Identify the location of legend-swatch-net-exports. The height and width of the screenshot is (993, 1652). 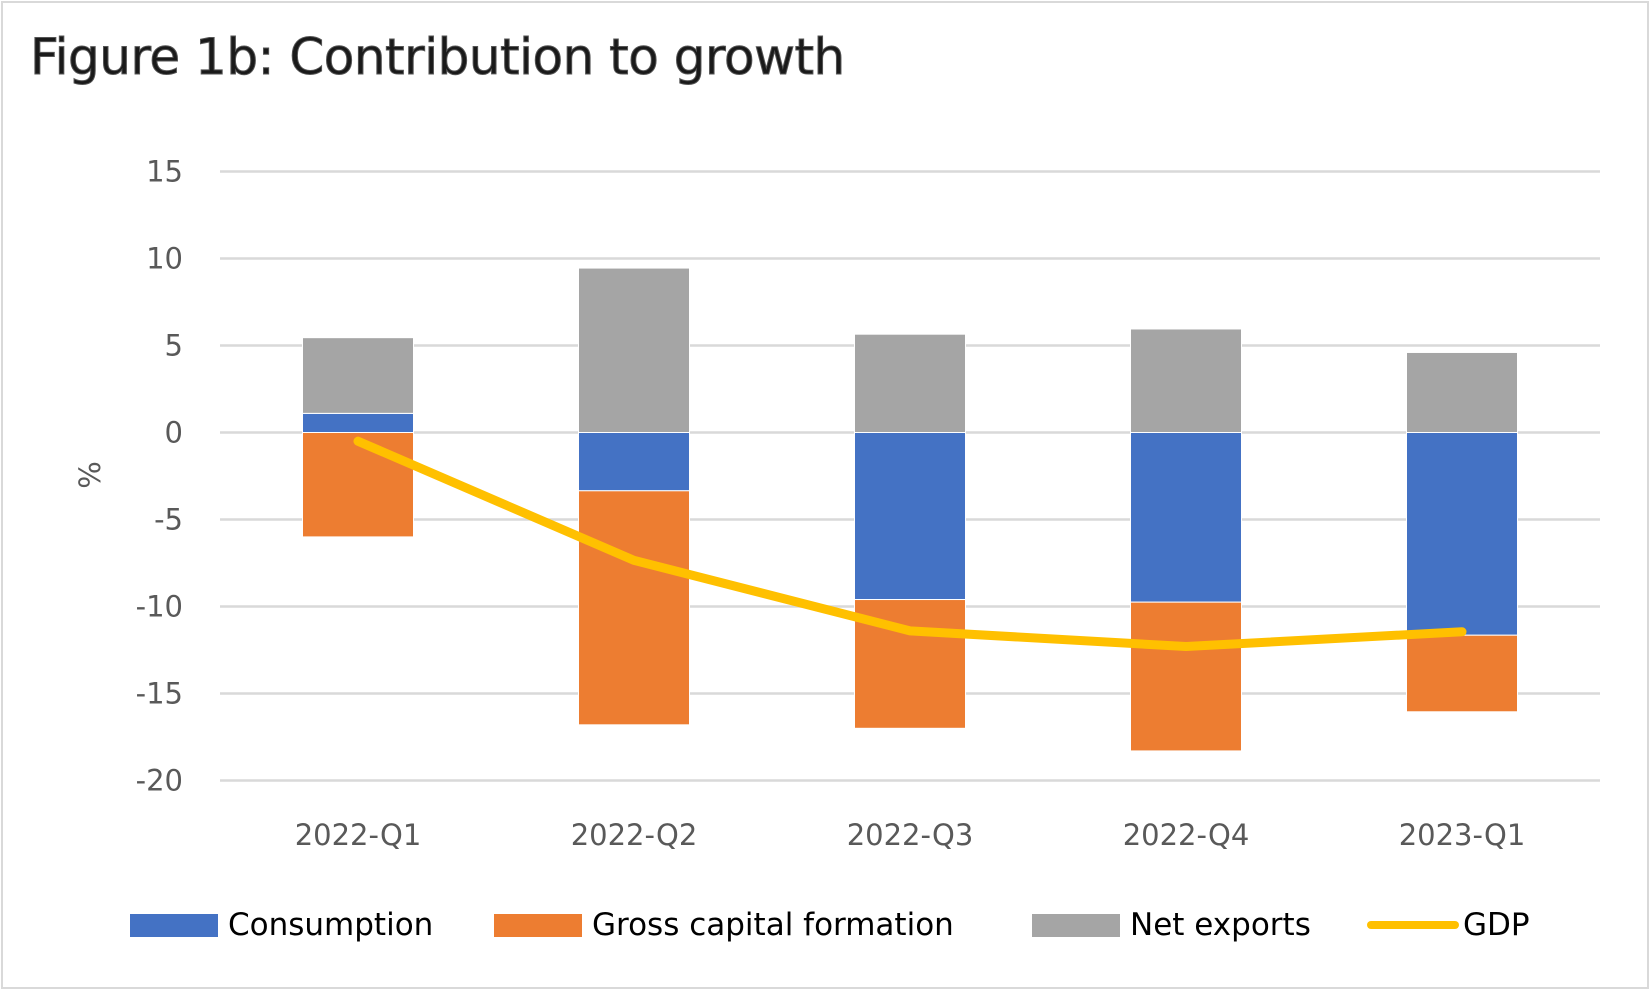
(1076, 925).